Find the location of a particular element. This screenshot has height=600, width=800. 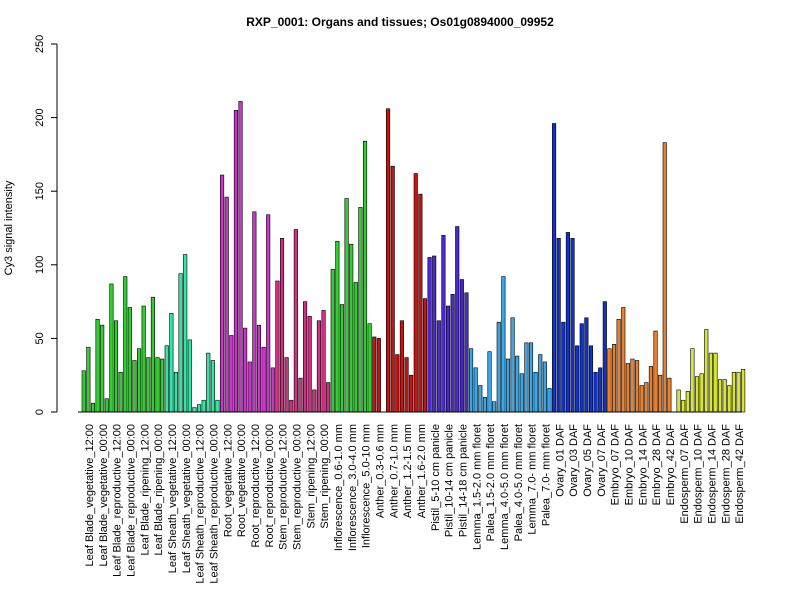

x-tick-label: Leaf Blade_vegetative_00:00 is located at coordinates (104, 495).